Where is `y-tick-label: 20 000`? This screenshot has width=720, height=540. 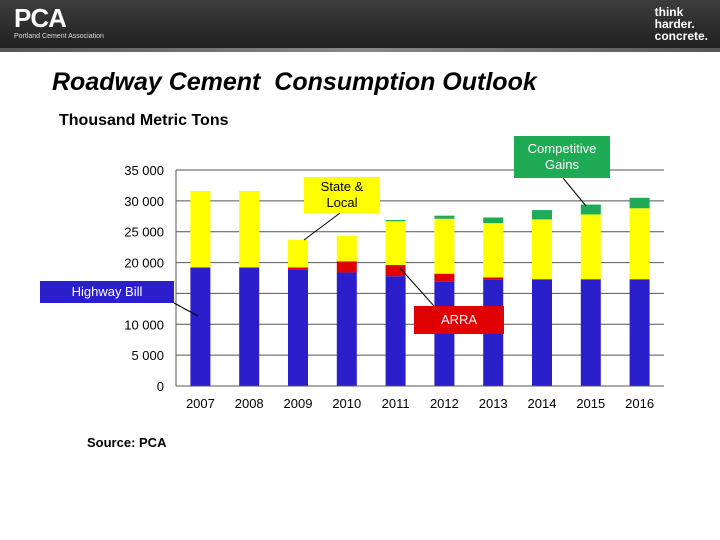 y-tick-label: 20 000 is located at coordinates (144, 263).